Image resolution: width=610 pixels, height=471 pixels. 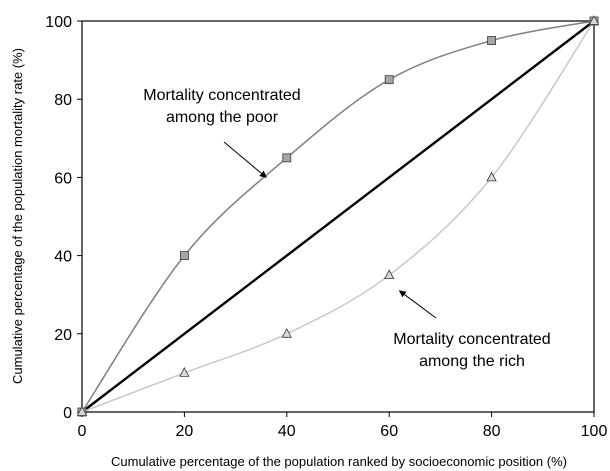 I want to click on x-tick-label: 40, so click(x=287, y=431).